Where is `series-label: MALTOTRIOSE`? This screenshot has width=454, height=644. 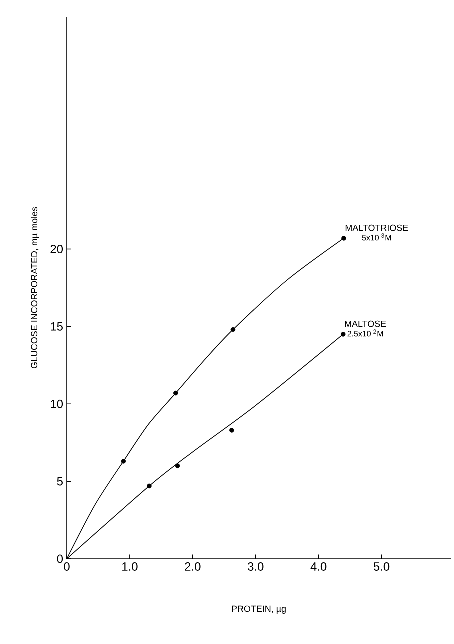
series-label: MALTOTRIOSE is located at coordinates (377, 228).